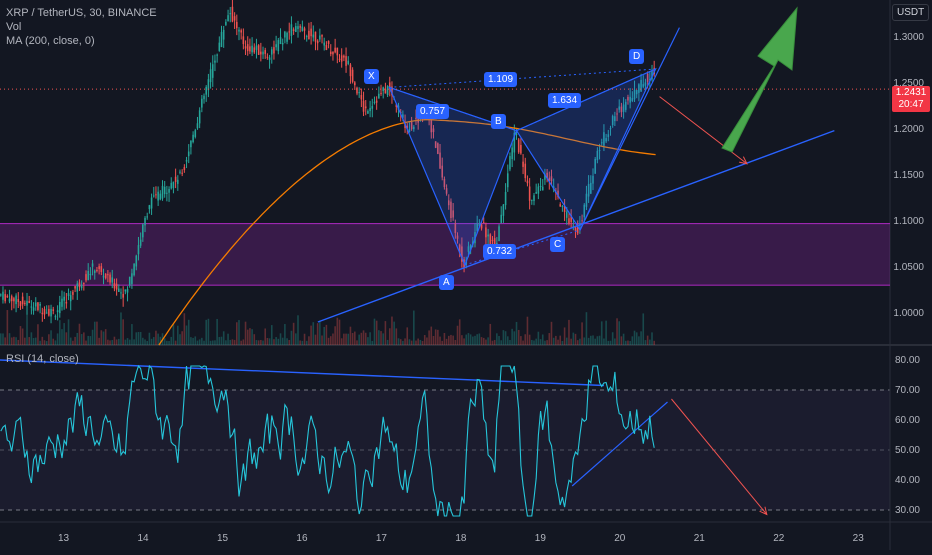 The image size is (932, 555). Describe the element at coordinates (743, 160) in the screenshot. I see `target-arrow-red-head` at that location.